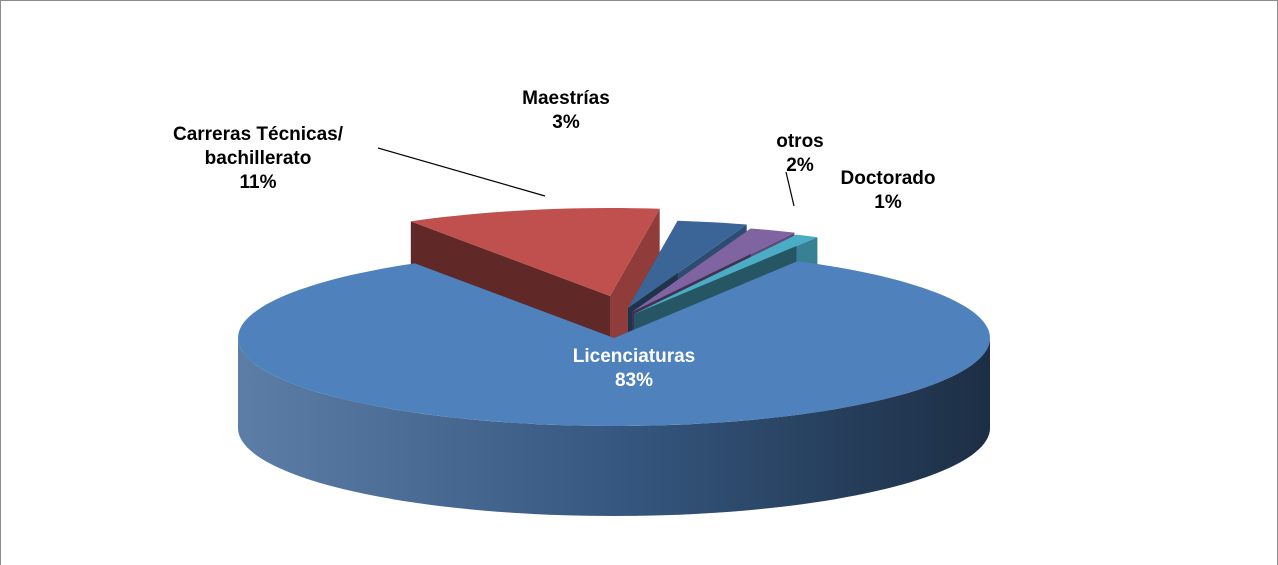 This screenshot has height=565, width=1278. I want to click on value-label: 83%, so click(634, 380).